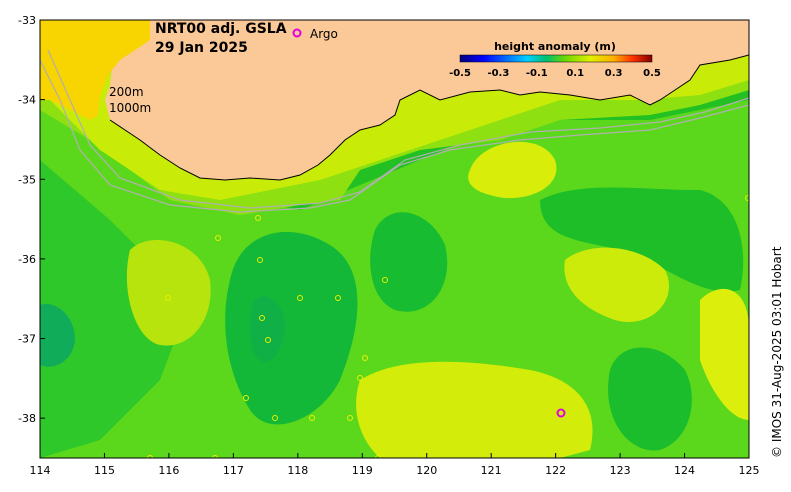 The width and height of the screenshot is (791, 492). Describe the element at coordinates (491, 470) in the screenshot. I see `x-tick-label: 121` at that location.